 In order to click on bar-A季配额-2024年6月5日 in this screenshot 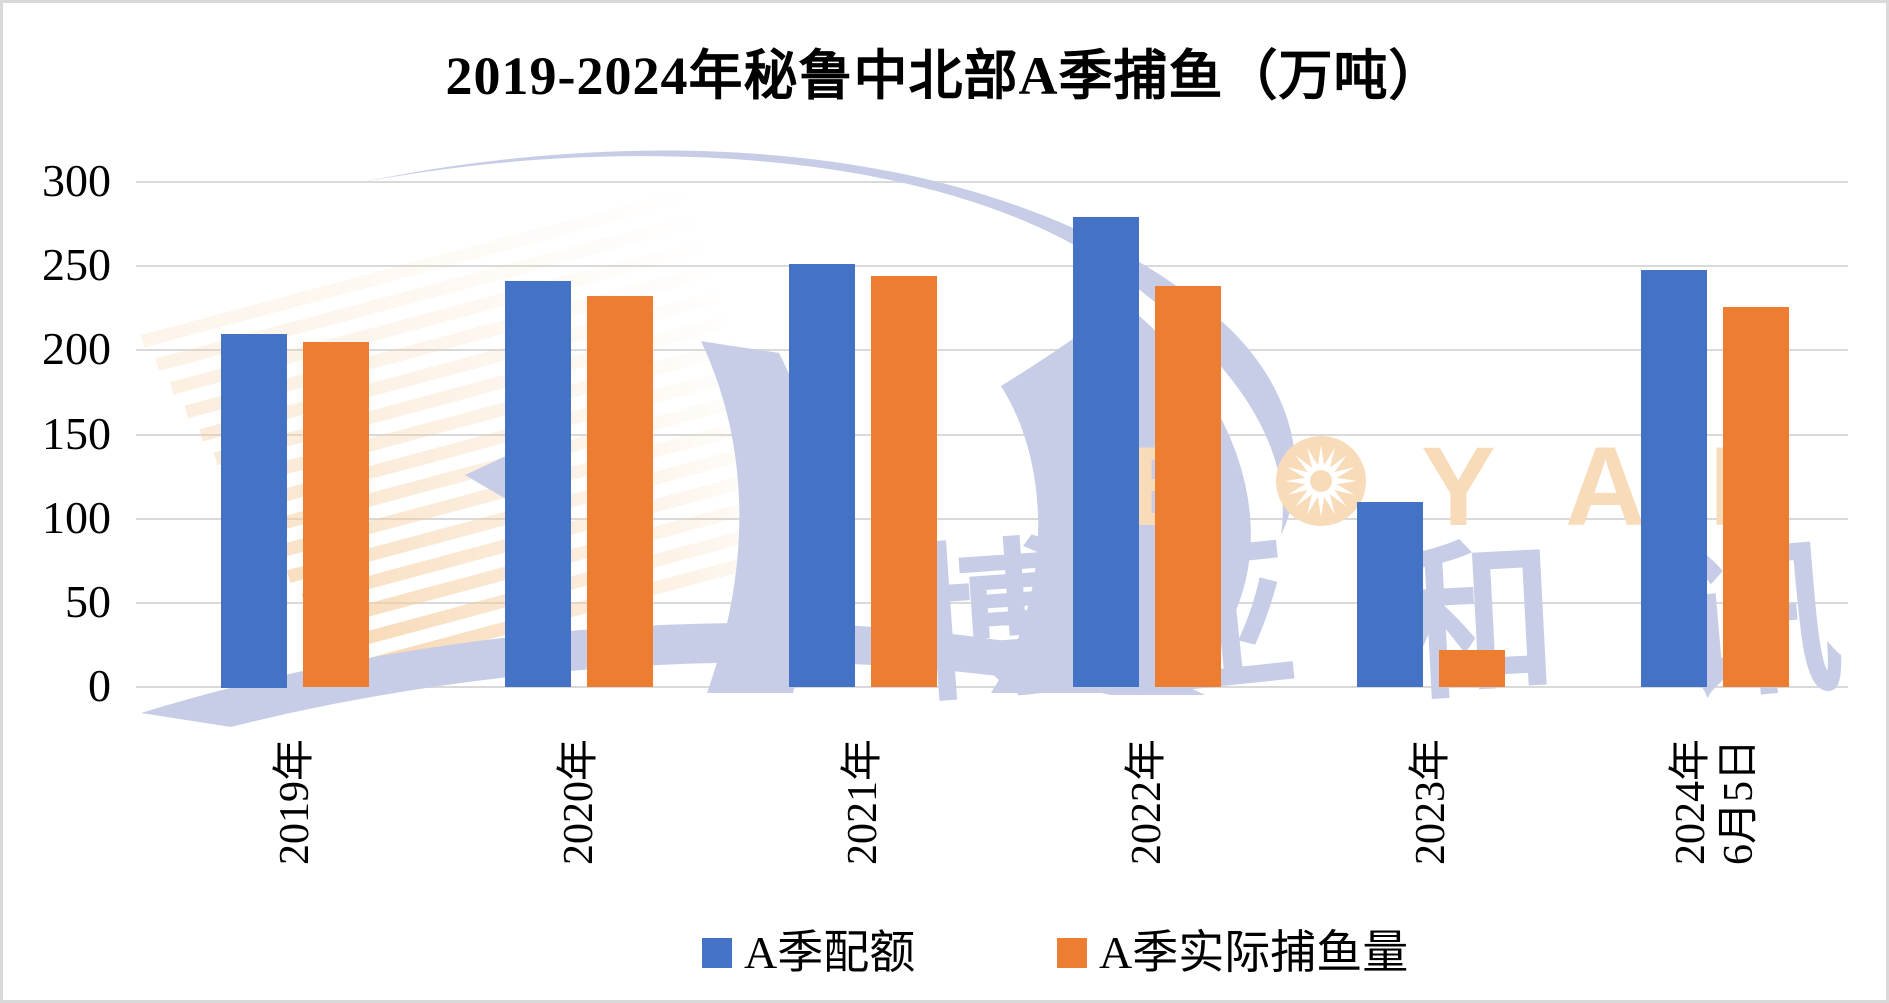, I will do `click(1674, 478)`.